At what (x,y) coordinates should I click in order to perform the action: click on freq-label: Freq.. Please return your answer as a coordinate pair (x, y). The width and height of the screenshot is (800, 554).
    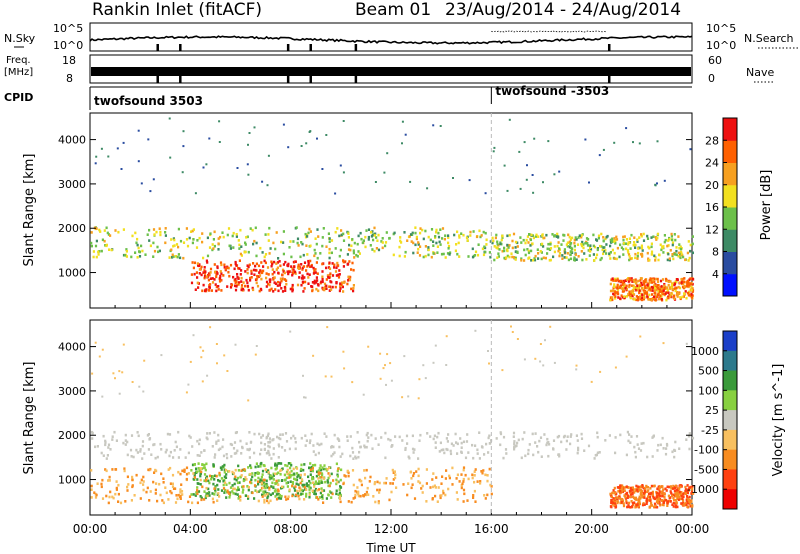
    Looking at the image, I should click on (18, 60).